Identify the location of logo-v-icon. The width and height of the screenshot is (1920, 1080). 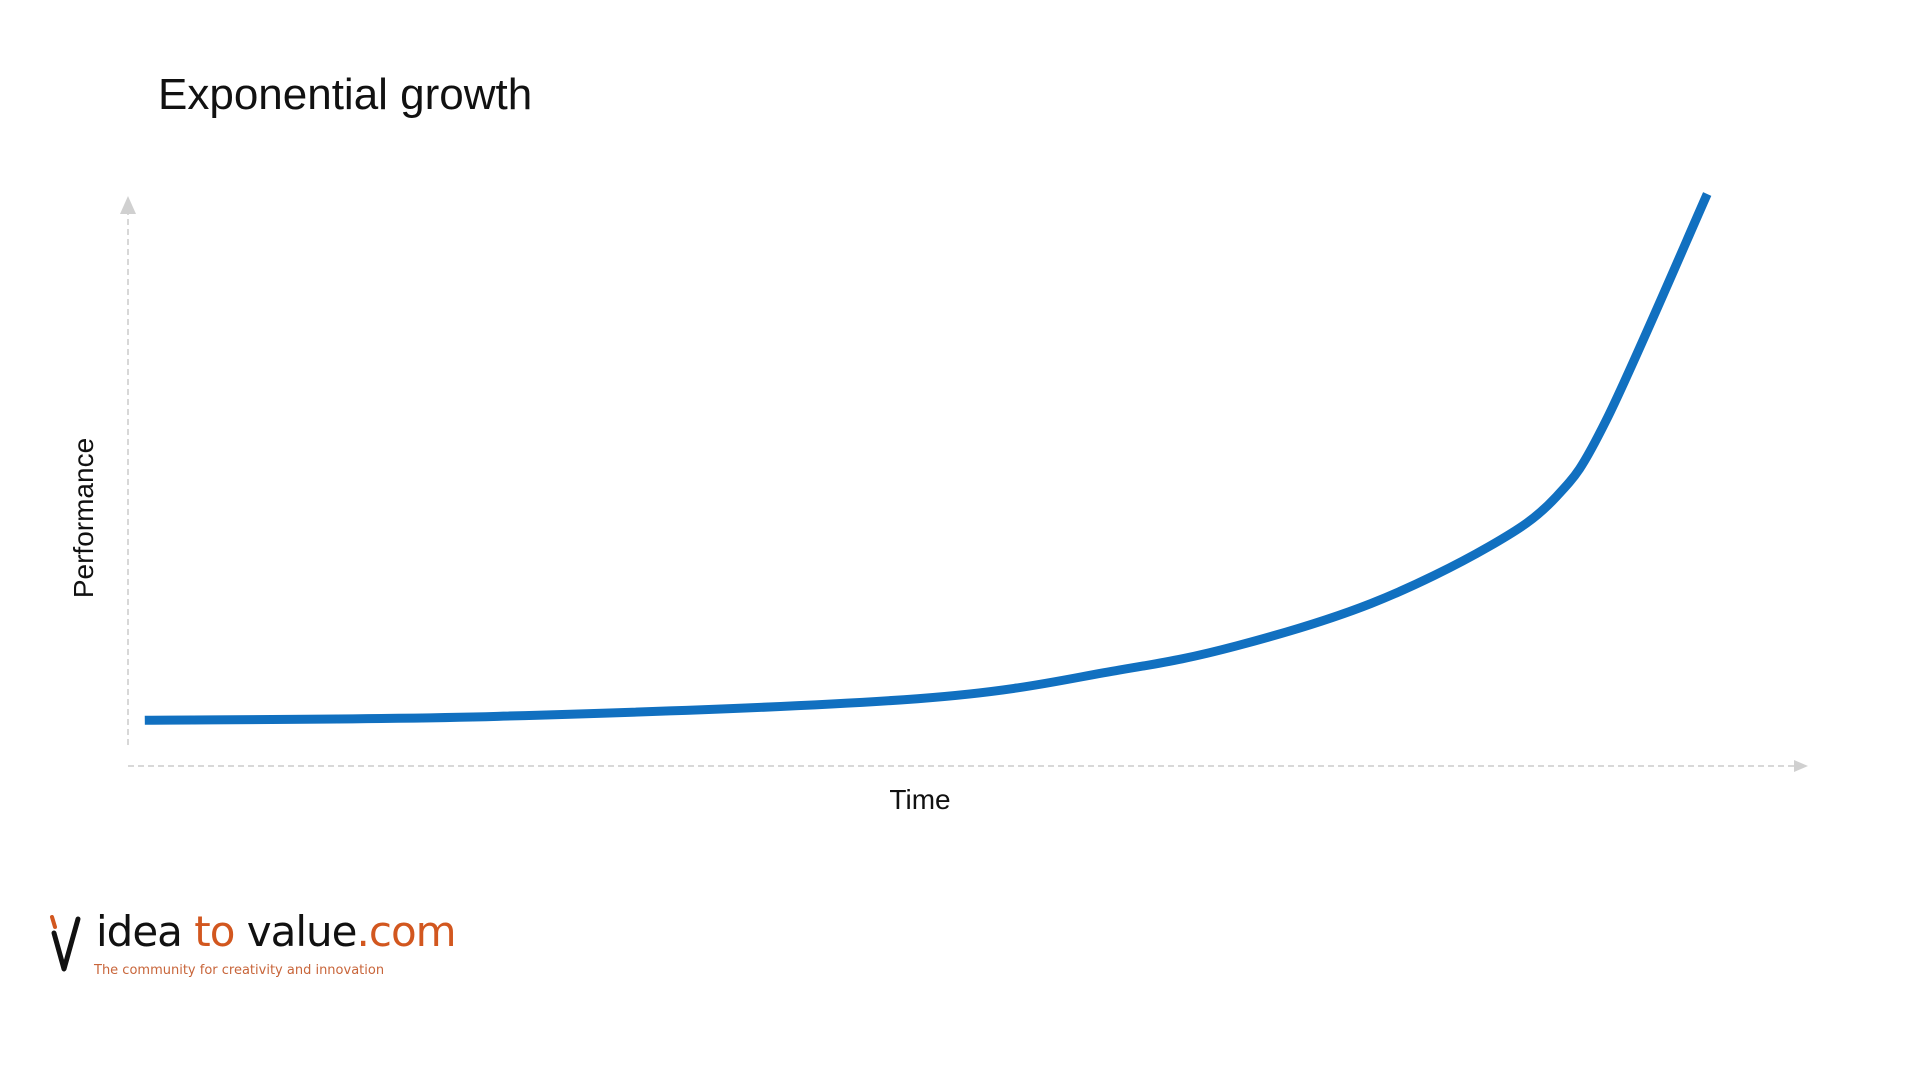
(65, 943).